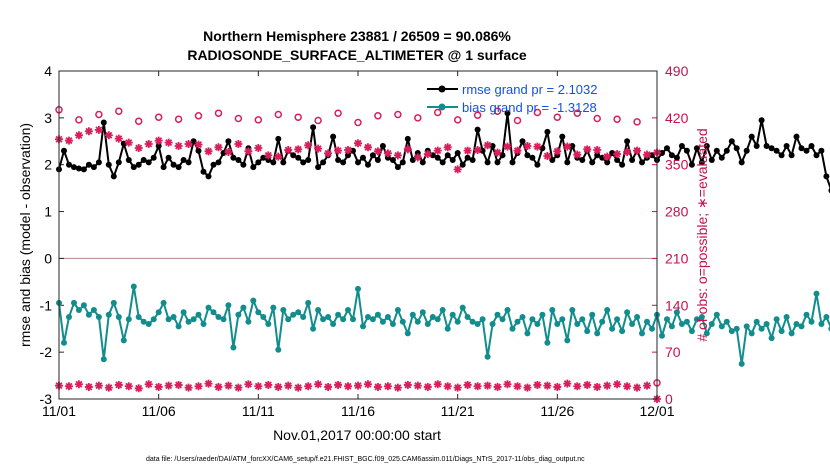  I want to click on x-tick-label: 12/01, so click(656, 411).